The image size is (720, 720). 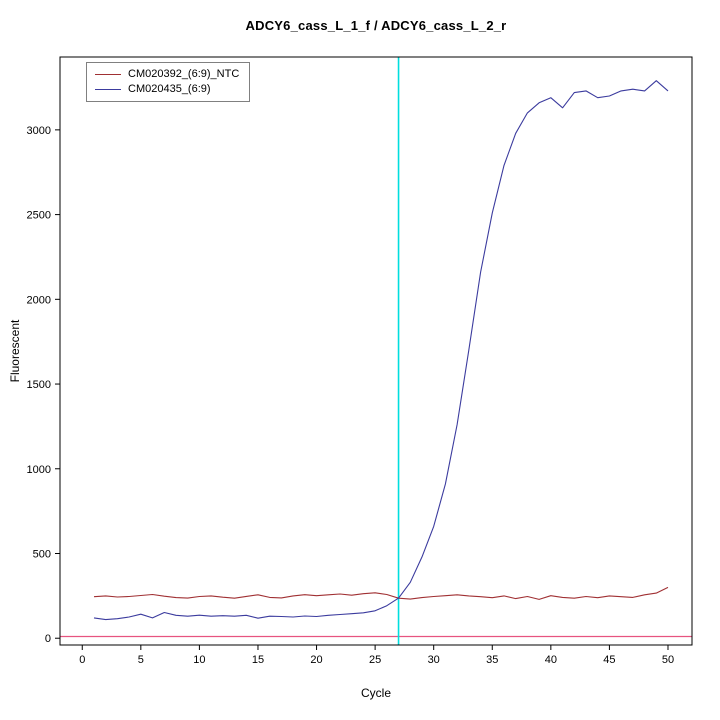 I want to click on x-tick-label: 20, so click(x=316, y=660).